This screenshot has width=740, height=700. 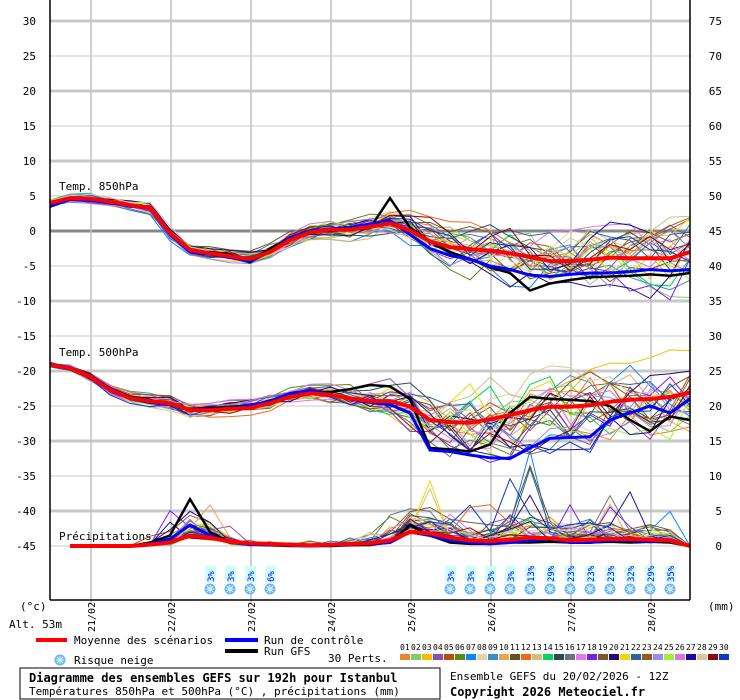 What do you see at coordinates (26, 476) in the screenshot?
I see `y-left-tick-label: -35` at bounding box center [26, 476].